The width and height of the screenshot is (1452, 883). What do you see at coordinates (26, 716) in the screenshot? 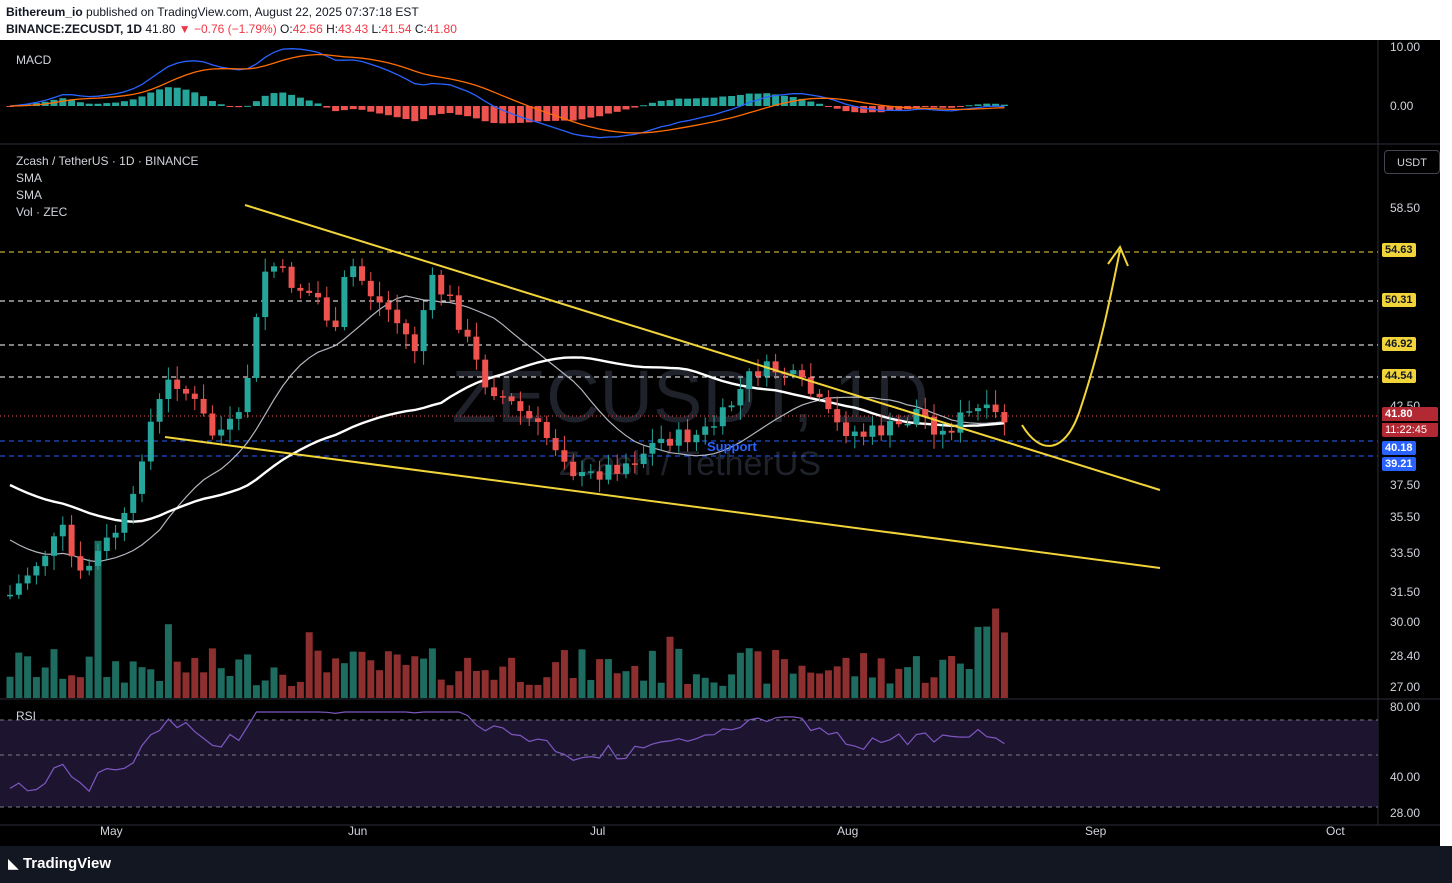
I see `rsi-legend: RSI` at bounding box center [26, 716].